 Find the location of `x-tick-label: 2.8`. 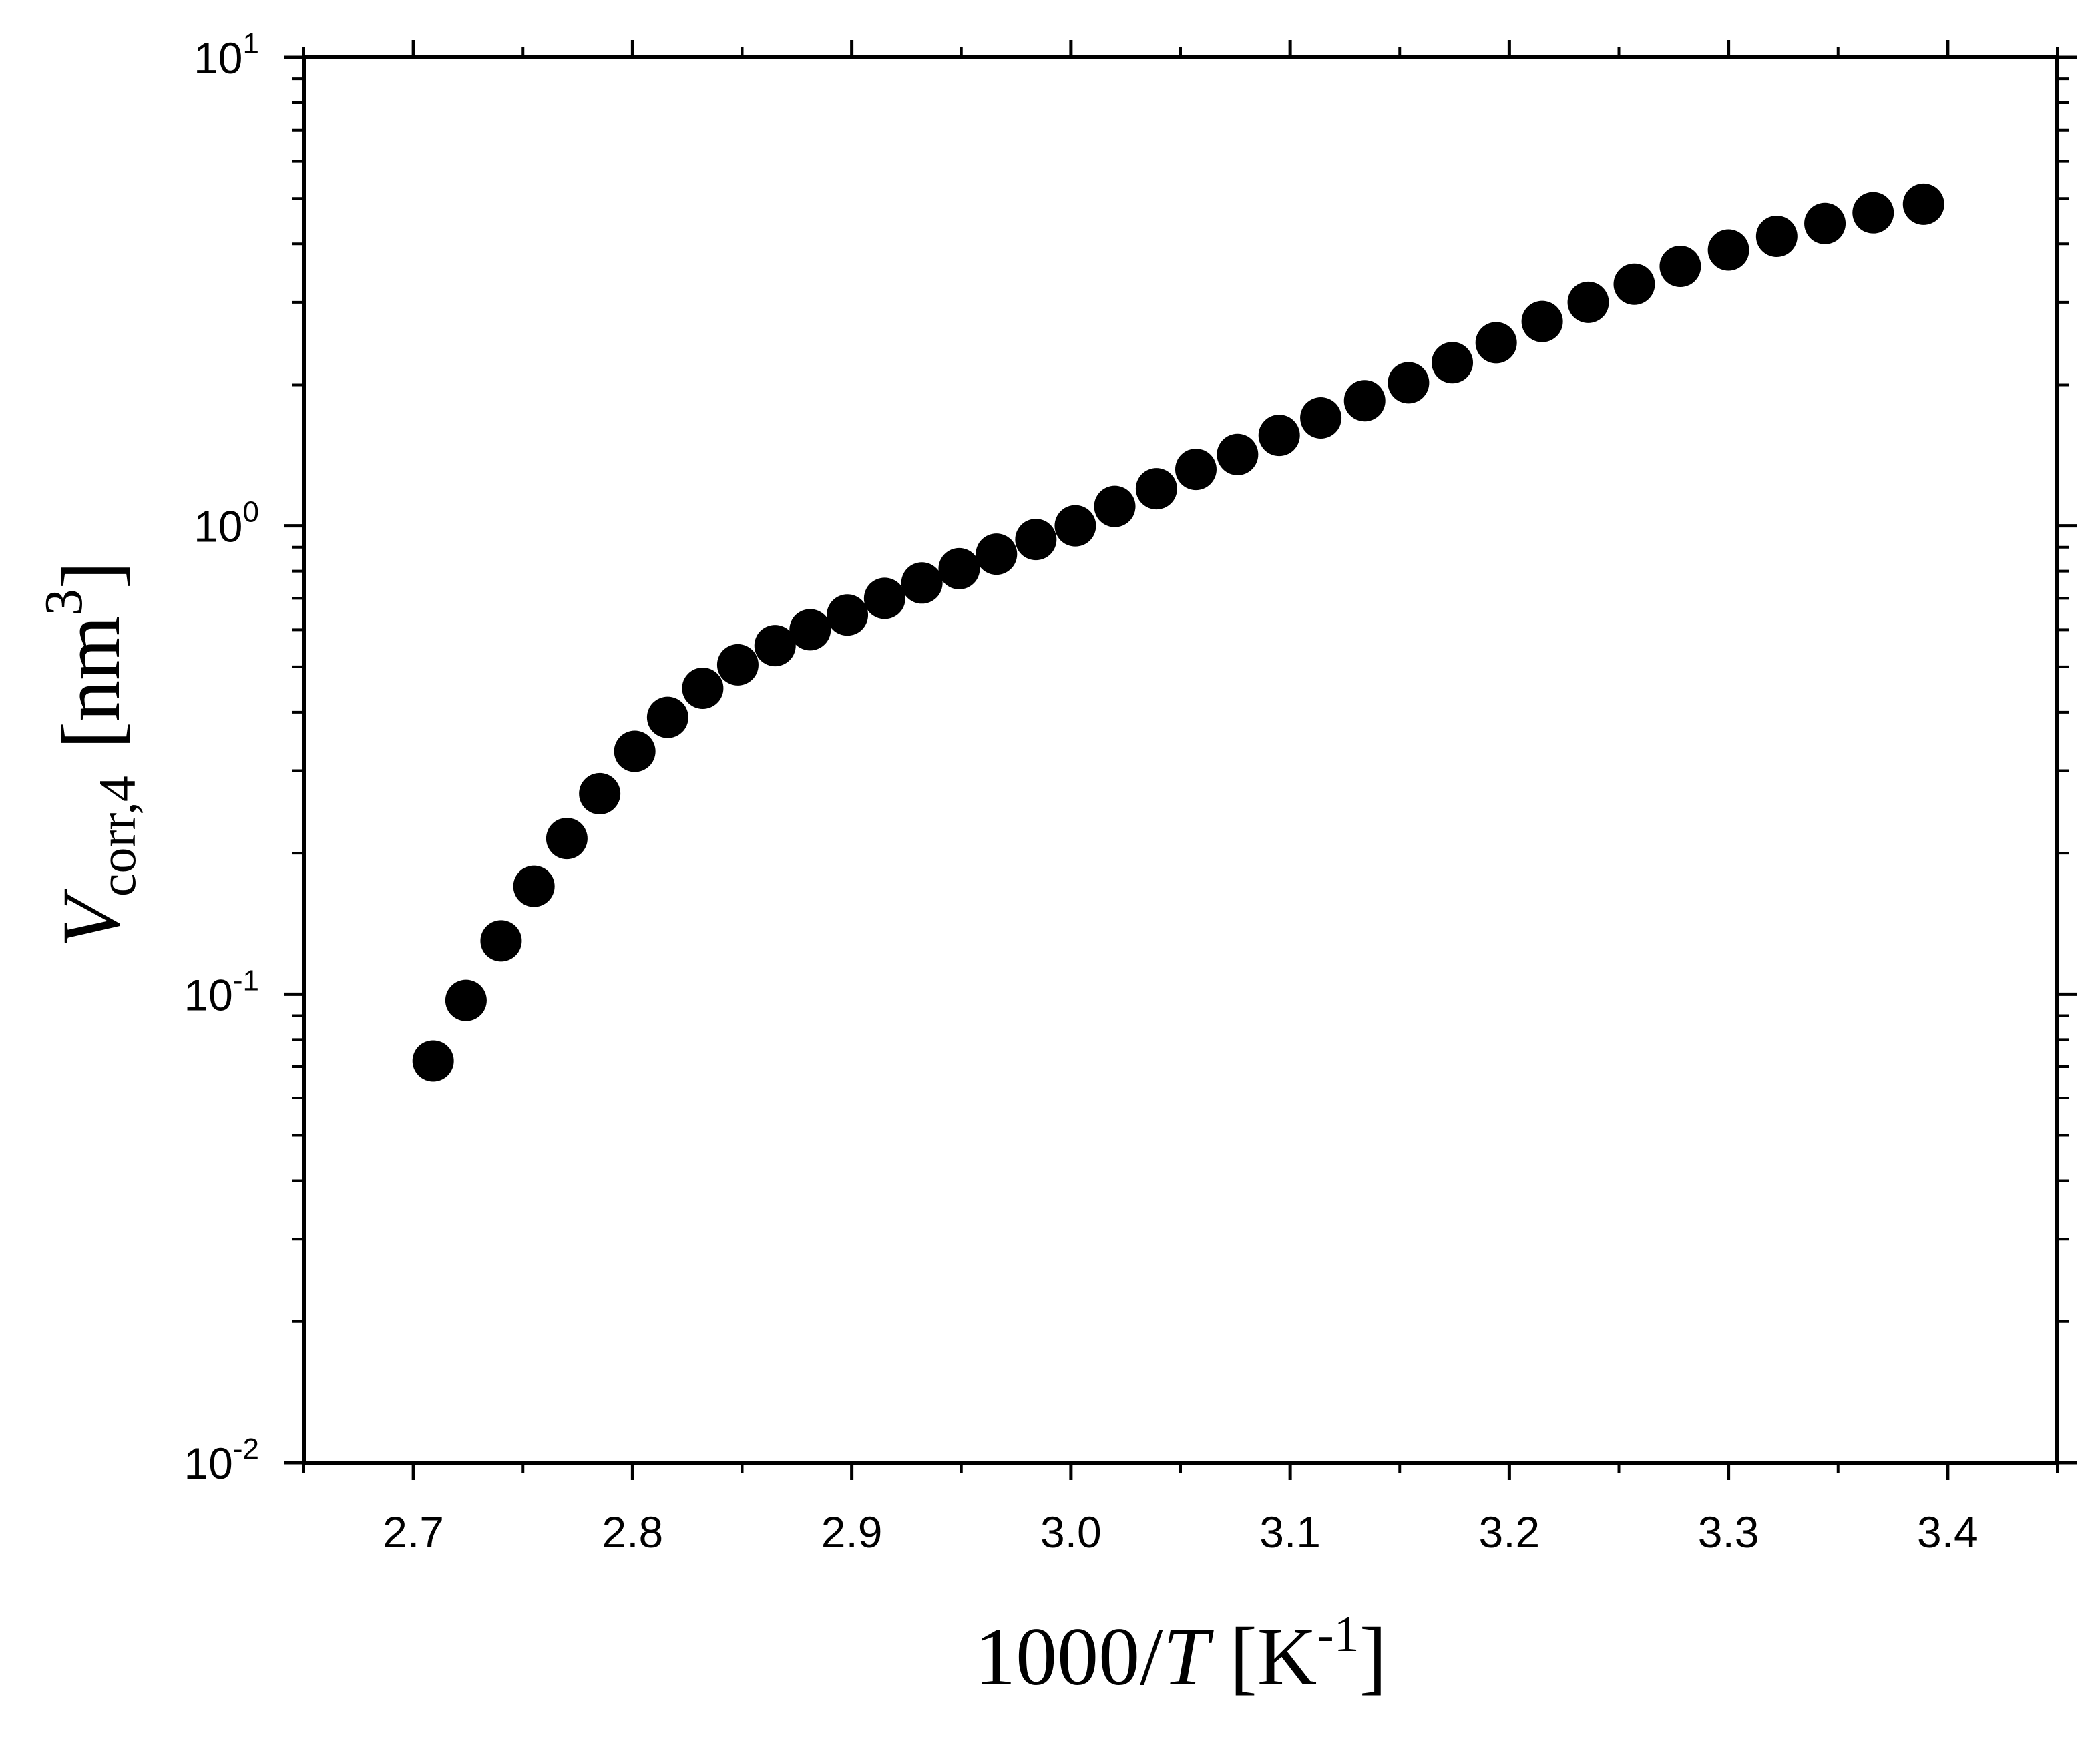

x-tick-label: 2.8 is located at coordinates (633, 1532).